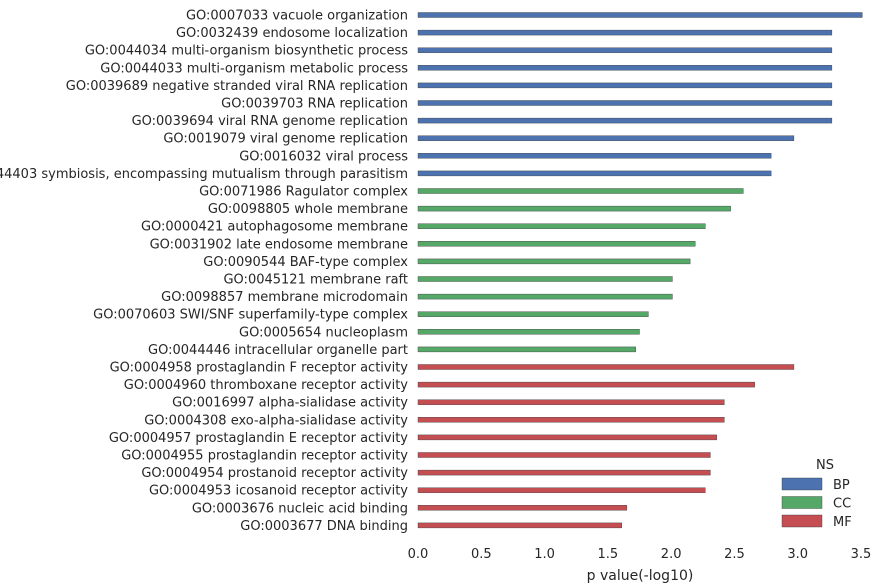 The width and height of the screenshot is (879, 587). I want to click on category-label: GO:0004308 exo-alpha-sialidase activity, so click(276, 420).